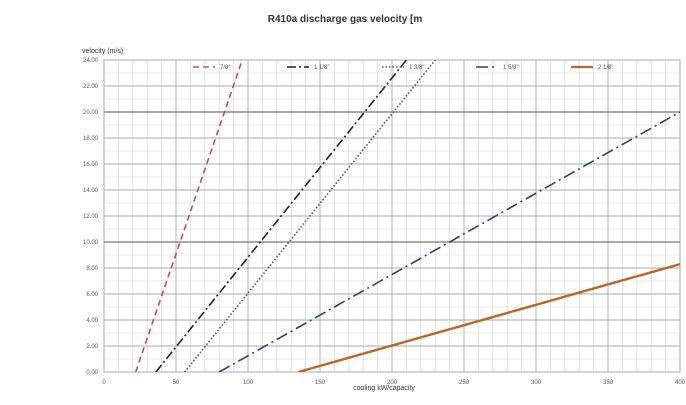 The width and height of the screenshot is (686, 405). Describe the element at coordinates (92, 269) in the screenshot. I see `y-tick-label: 8.00` at that location.